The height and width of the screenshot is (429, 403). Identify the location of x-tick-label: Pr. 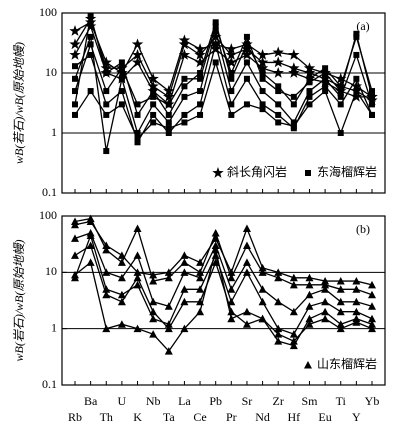
(231, 417).